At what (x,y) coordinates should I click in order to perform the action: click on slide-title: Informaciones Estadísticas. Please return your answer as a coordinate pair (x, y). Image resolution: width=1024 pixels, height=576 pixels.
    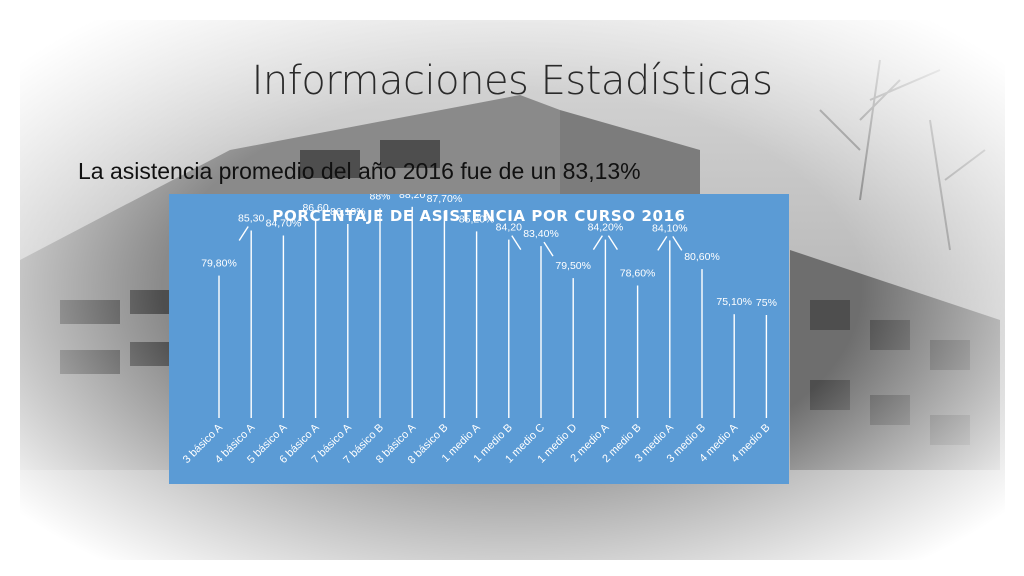
    Looking at the image, I should click on (512, 81).